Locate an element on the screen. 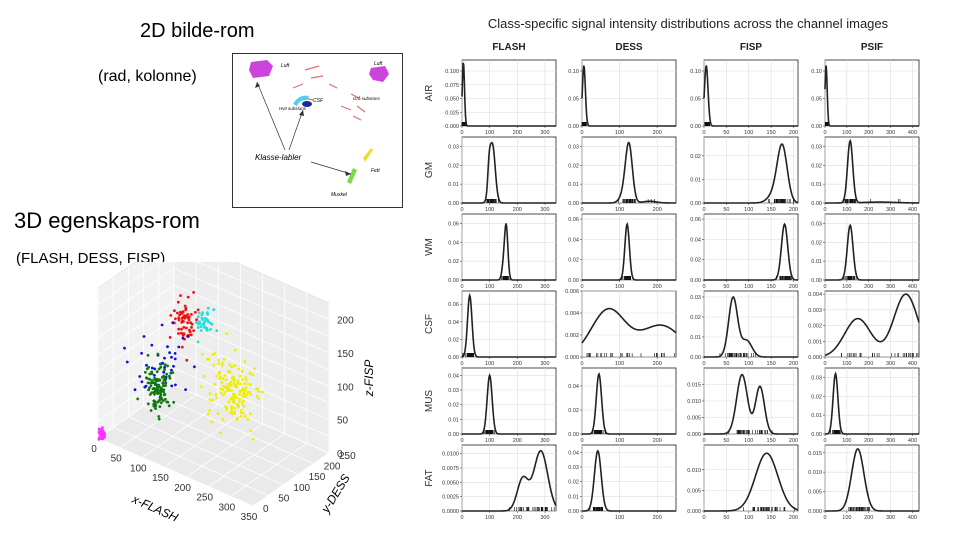  kde-panel-wm-flash: 0 100 200 300 0.00 0.02 0.04 0.06 is located at coordinates (502, 251).